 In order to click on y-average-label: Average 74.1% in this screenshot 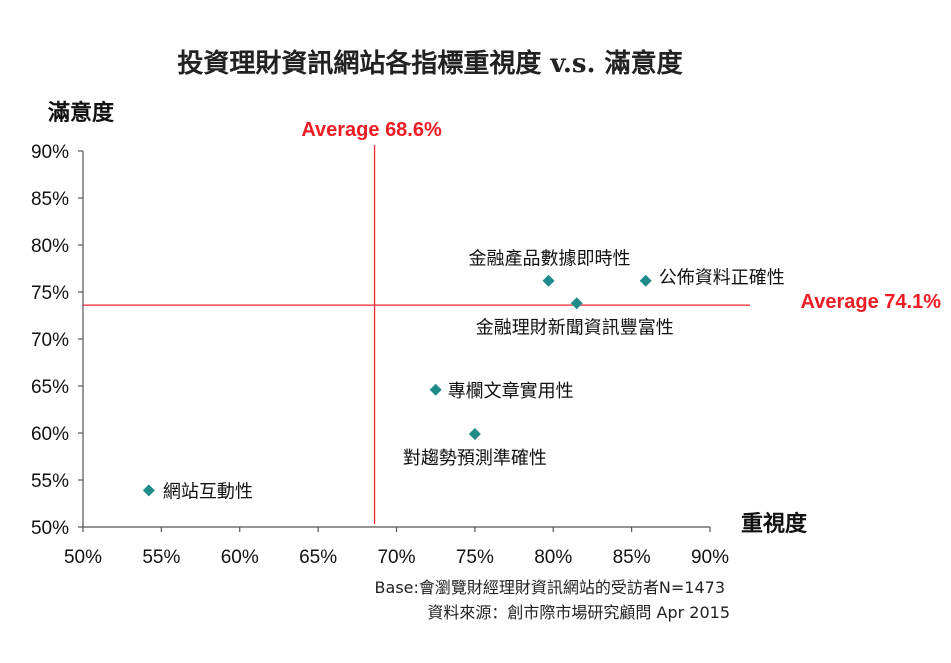, I will do `click(871, 302)`.